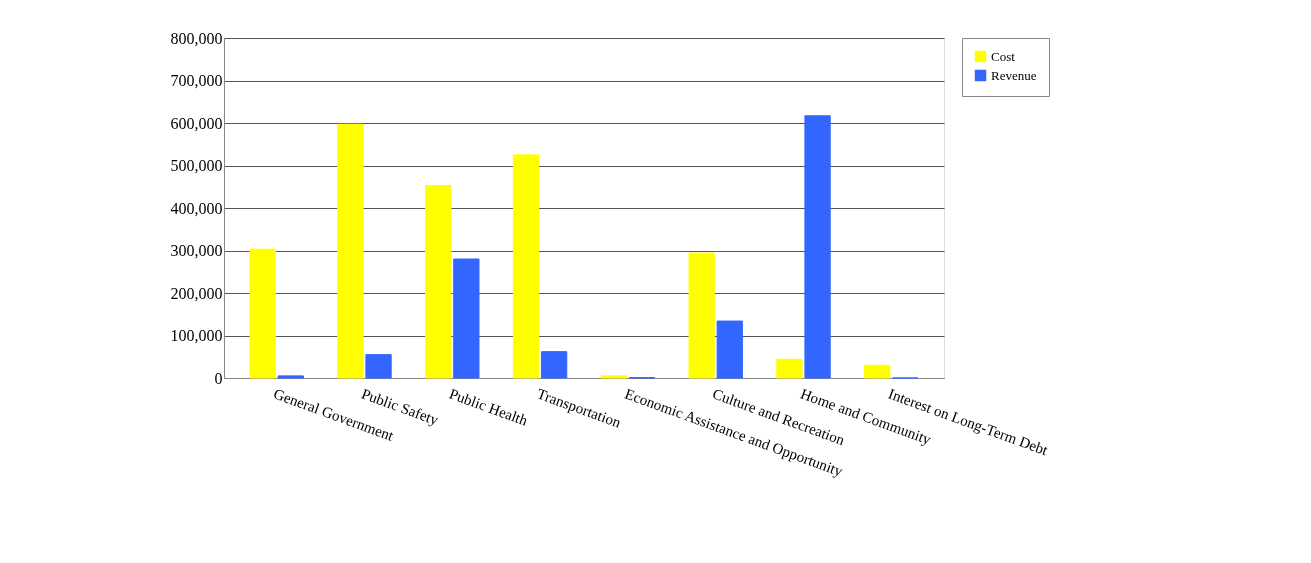  I want to click on y-tick-label: 100,000, so click(196, 335).